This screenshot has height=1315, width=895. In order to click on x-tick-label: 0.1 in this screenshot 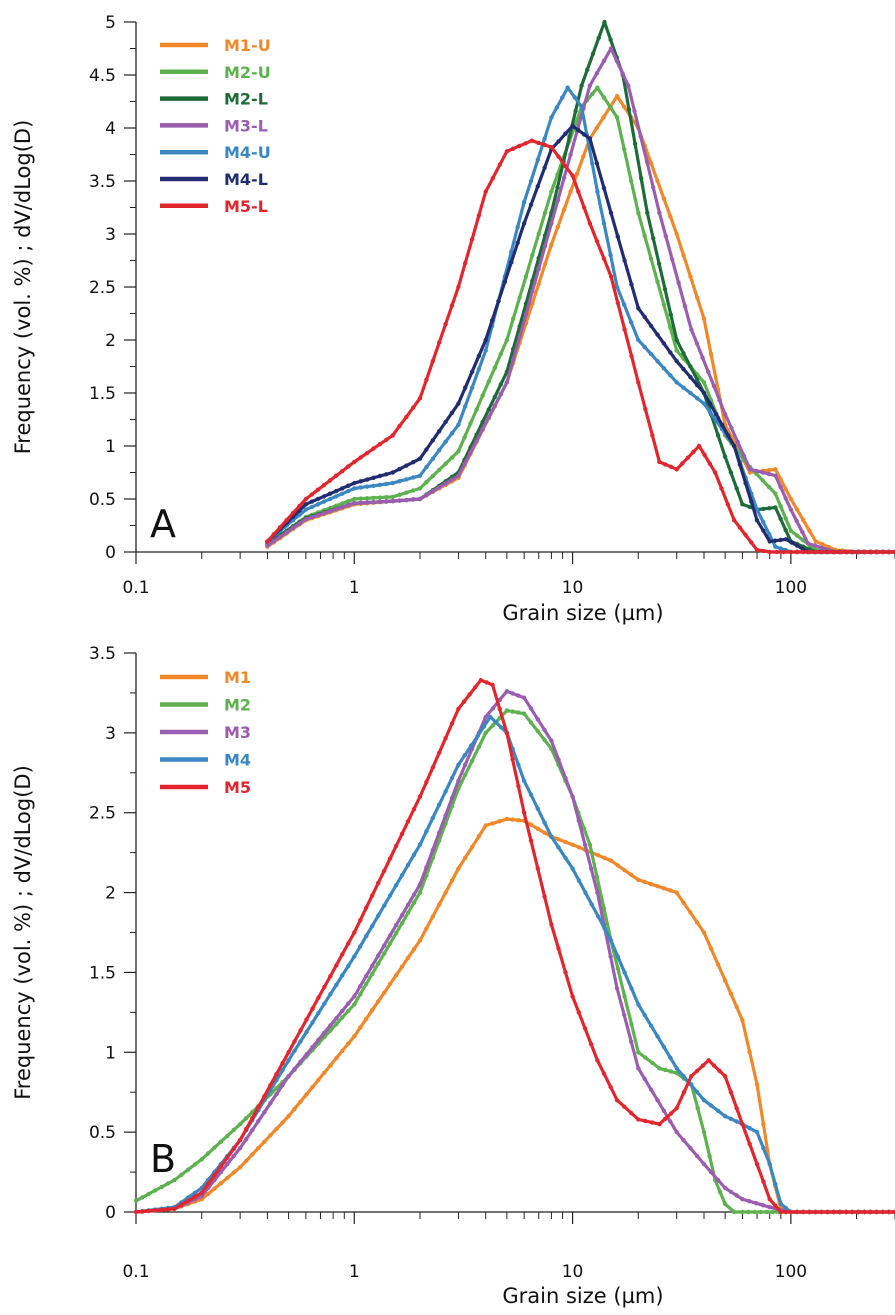, I will do `click(135, 588)`.